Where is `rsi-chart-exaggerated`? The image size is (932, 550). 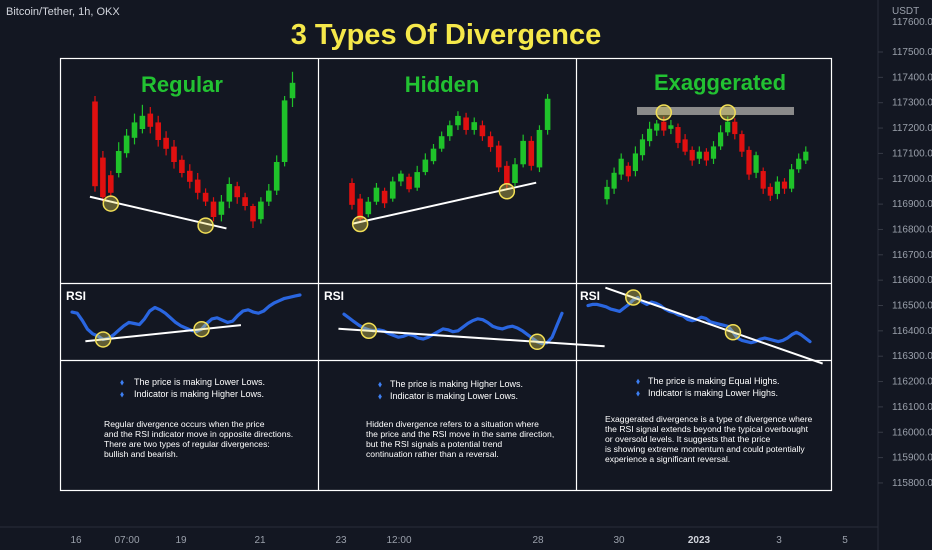 rsi-chart-exaggerated is located at coordinates (705, 325).